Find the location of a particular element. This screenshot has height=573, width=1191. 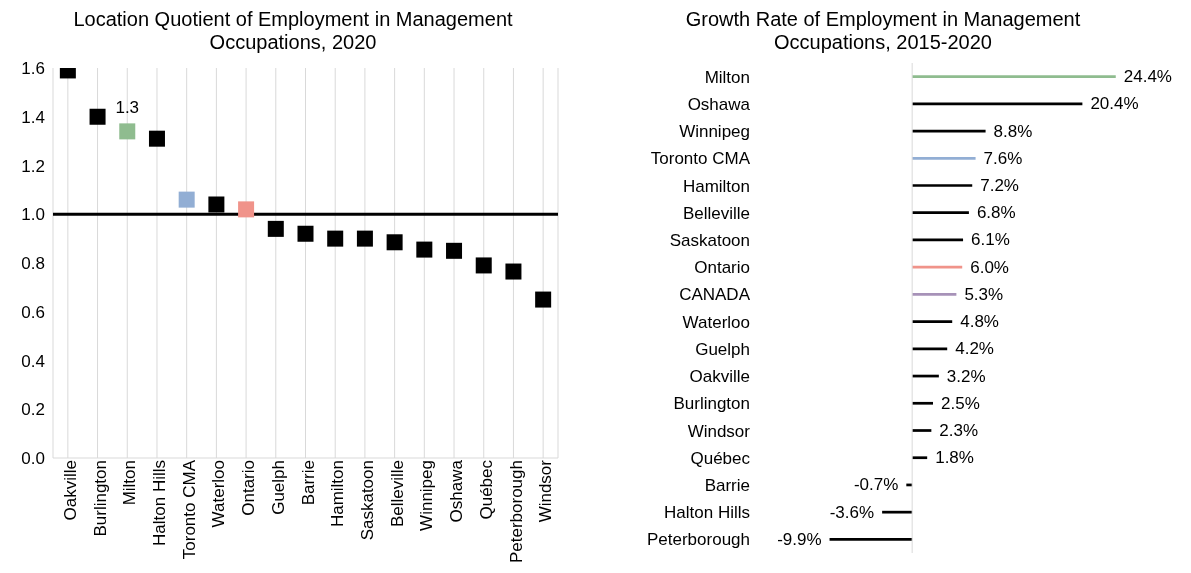

data-label: 6.8% is located at coordinates (996, 213).